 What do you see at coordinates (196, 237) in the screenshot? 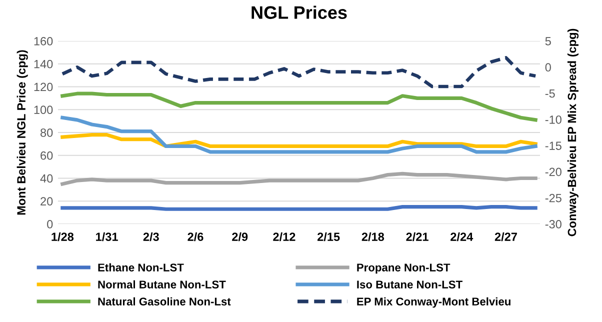
I see `x-tick-label: 2/6` at bounding box center [196, 237].